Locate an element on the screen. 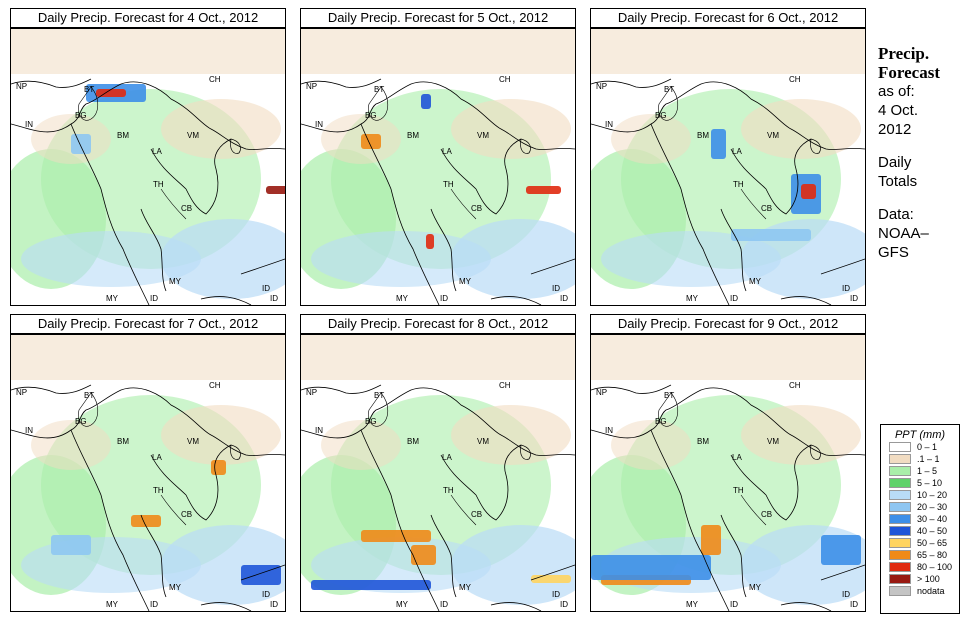 The height and width of the screenshot is (633, 965). sidebar-daily-line-2: Totals is located at coordinates (898, 181).